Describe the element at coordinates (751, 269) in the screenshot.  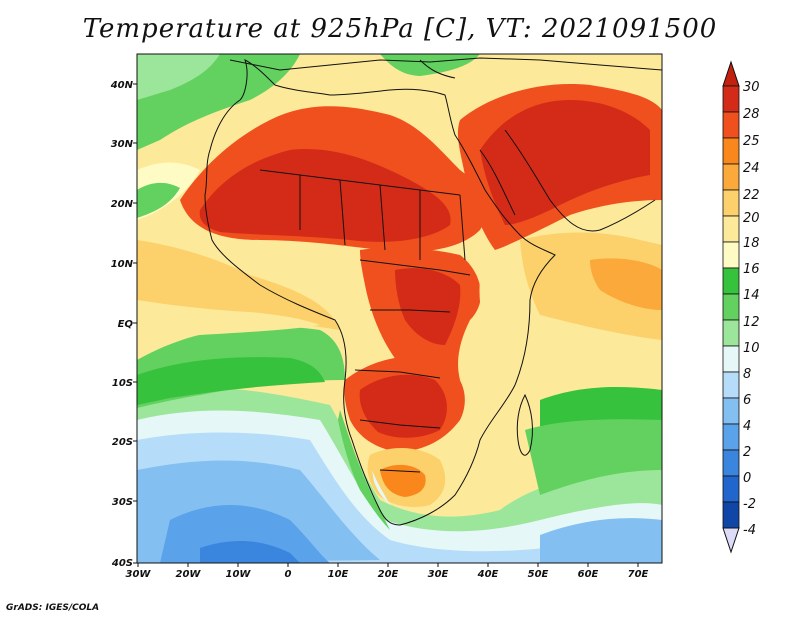
I see `colorbar-label: 16` at that location.